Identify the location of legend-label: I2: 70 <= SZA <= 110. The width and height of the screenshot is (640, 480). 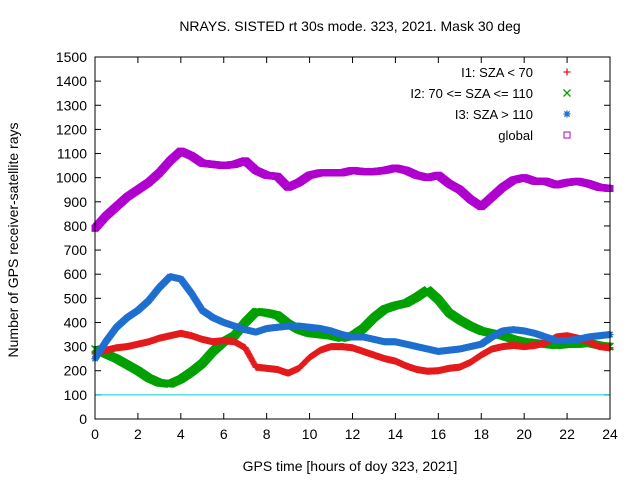
(471, 93).